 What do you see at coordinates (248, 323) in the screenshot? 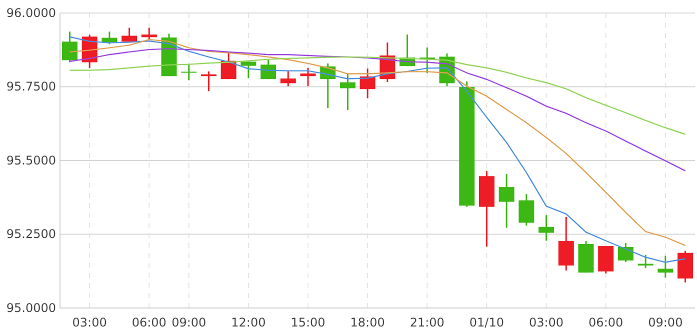
I see `x-tick-label: 12:00` at bounding box center [248, 323].